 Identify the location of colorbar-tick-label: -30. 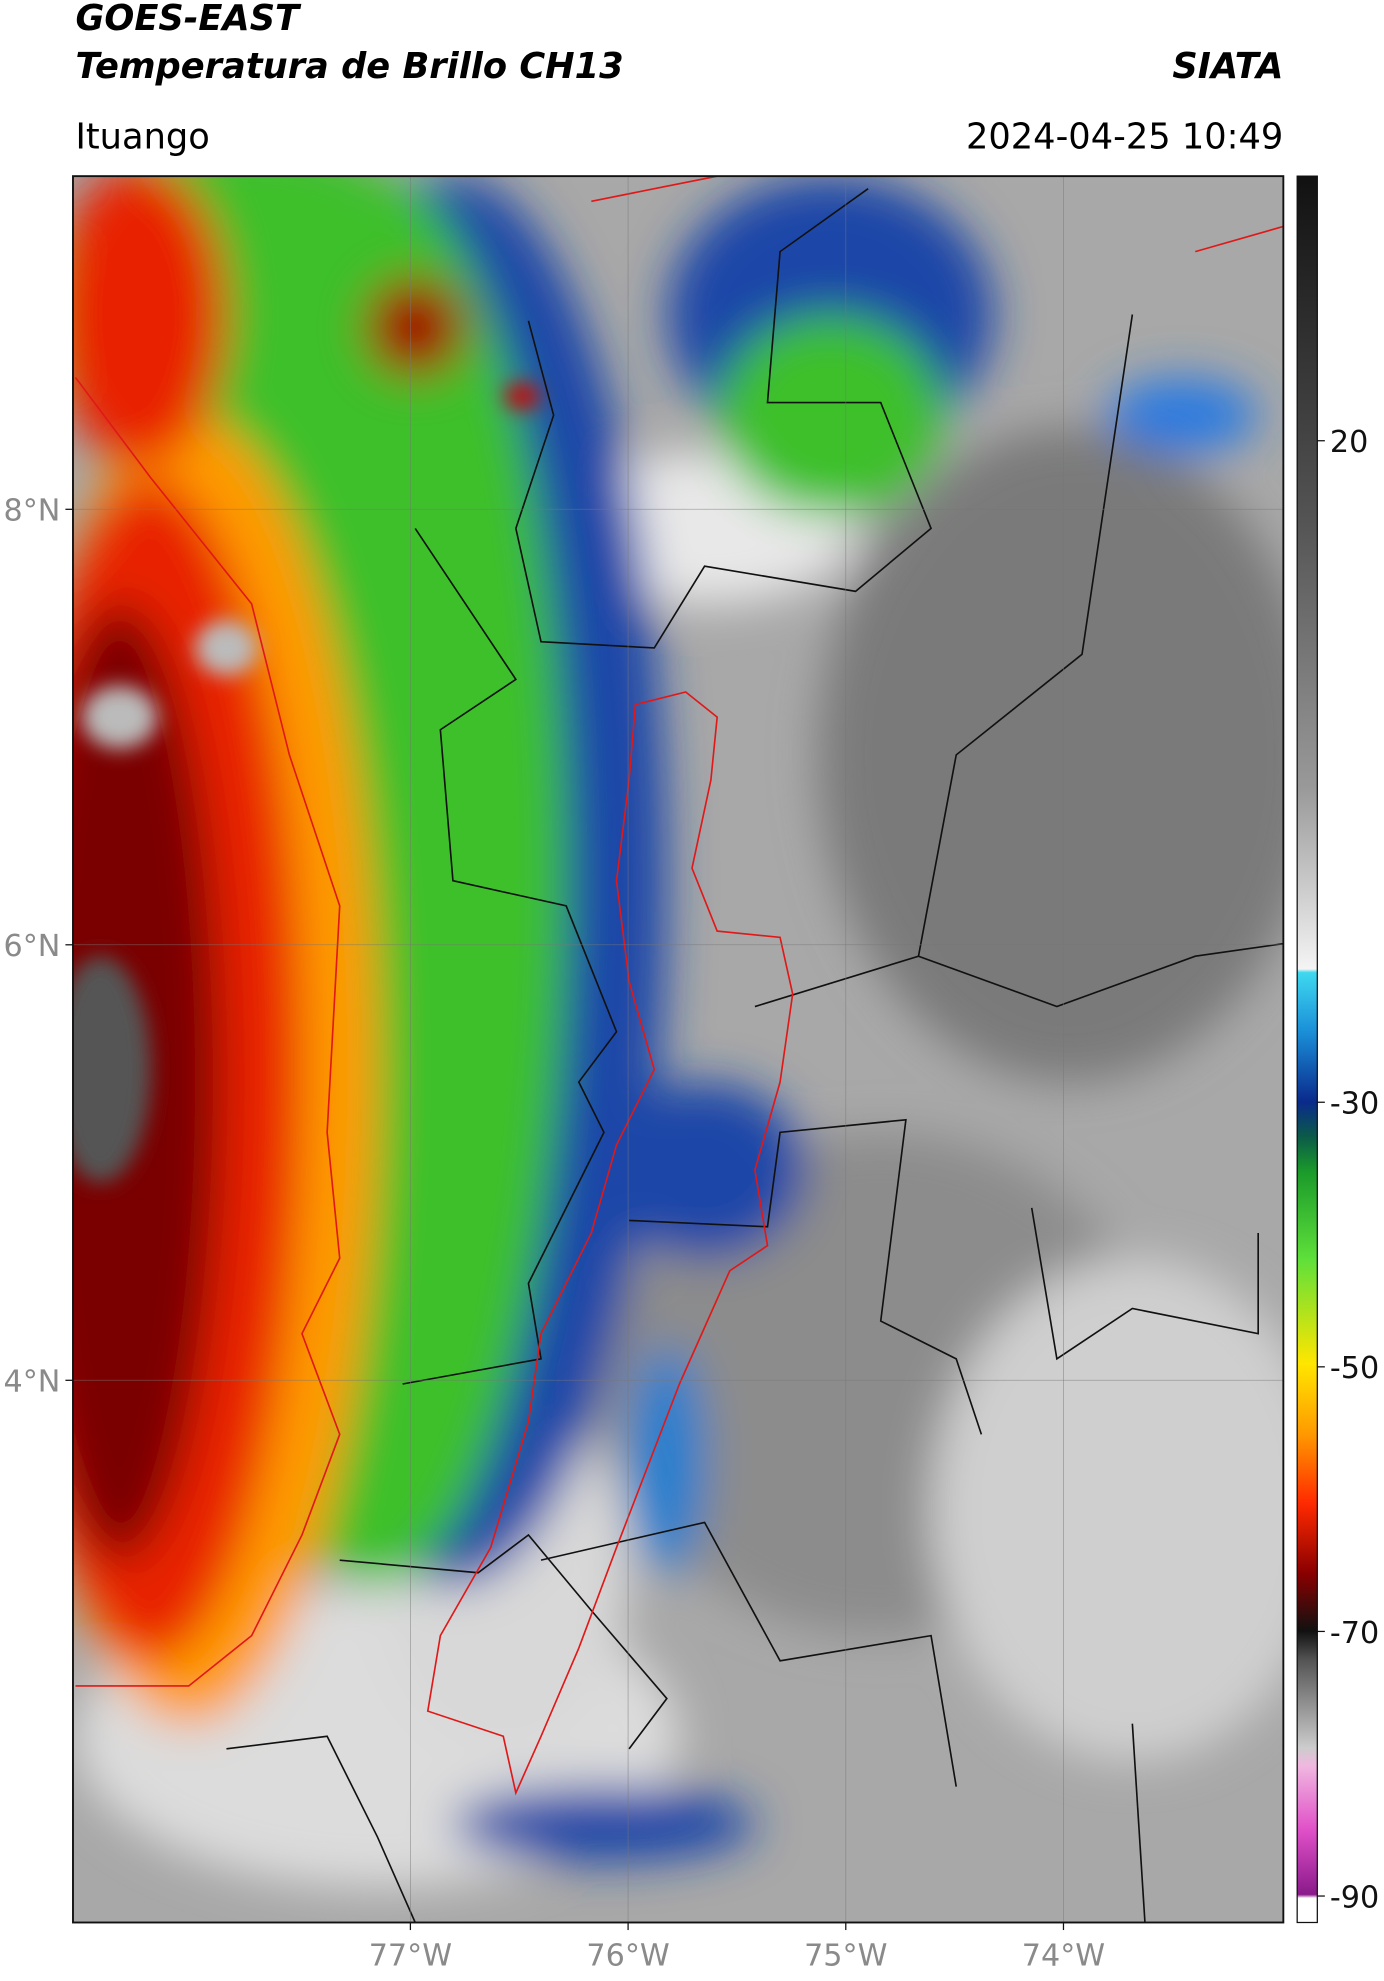
(1354, 1104).